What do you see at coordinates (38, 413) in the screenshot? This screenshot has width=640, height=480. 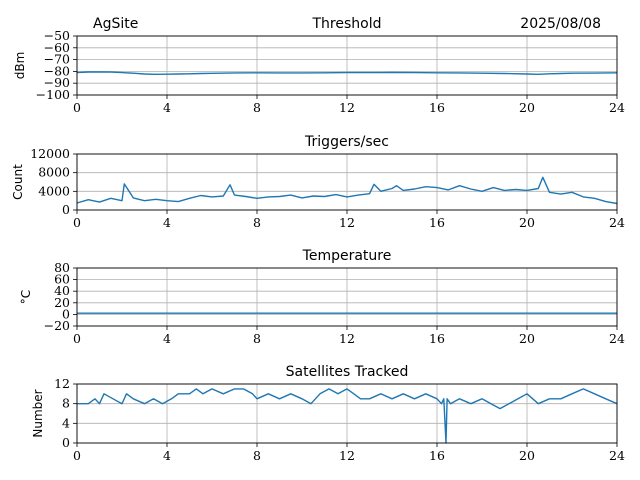 I see `y-axis-label: Number` at bounding box center [38, 413].